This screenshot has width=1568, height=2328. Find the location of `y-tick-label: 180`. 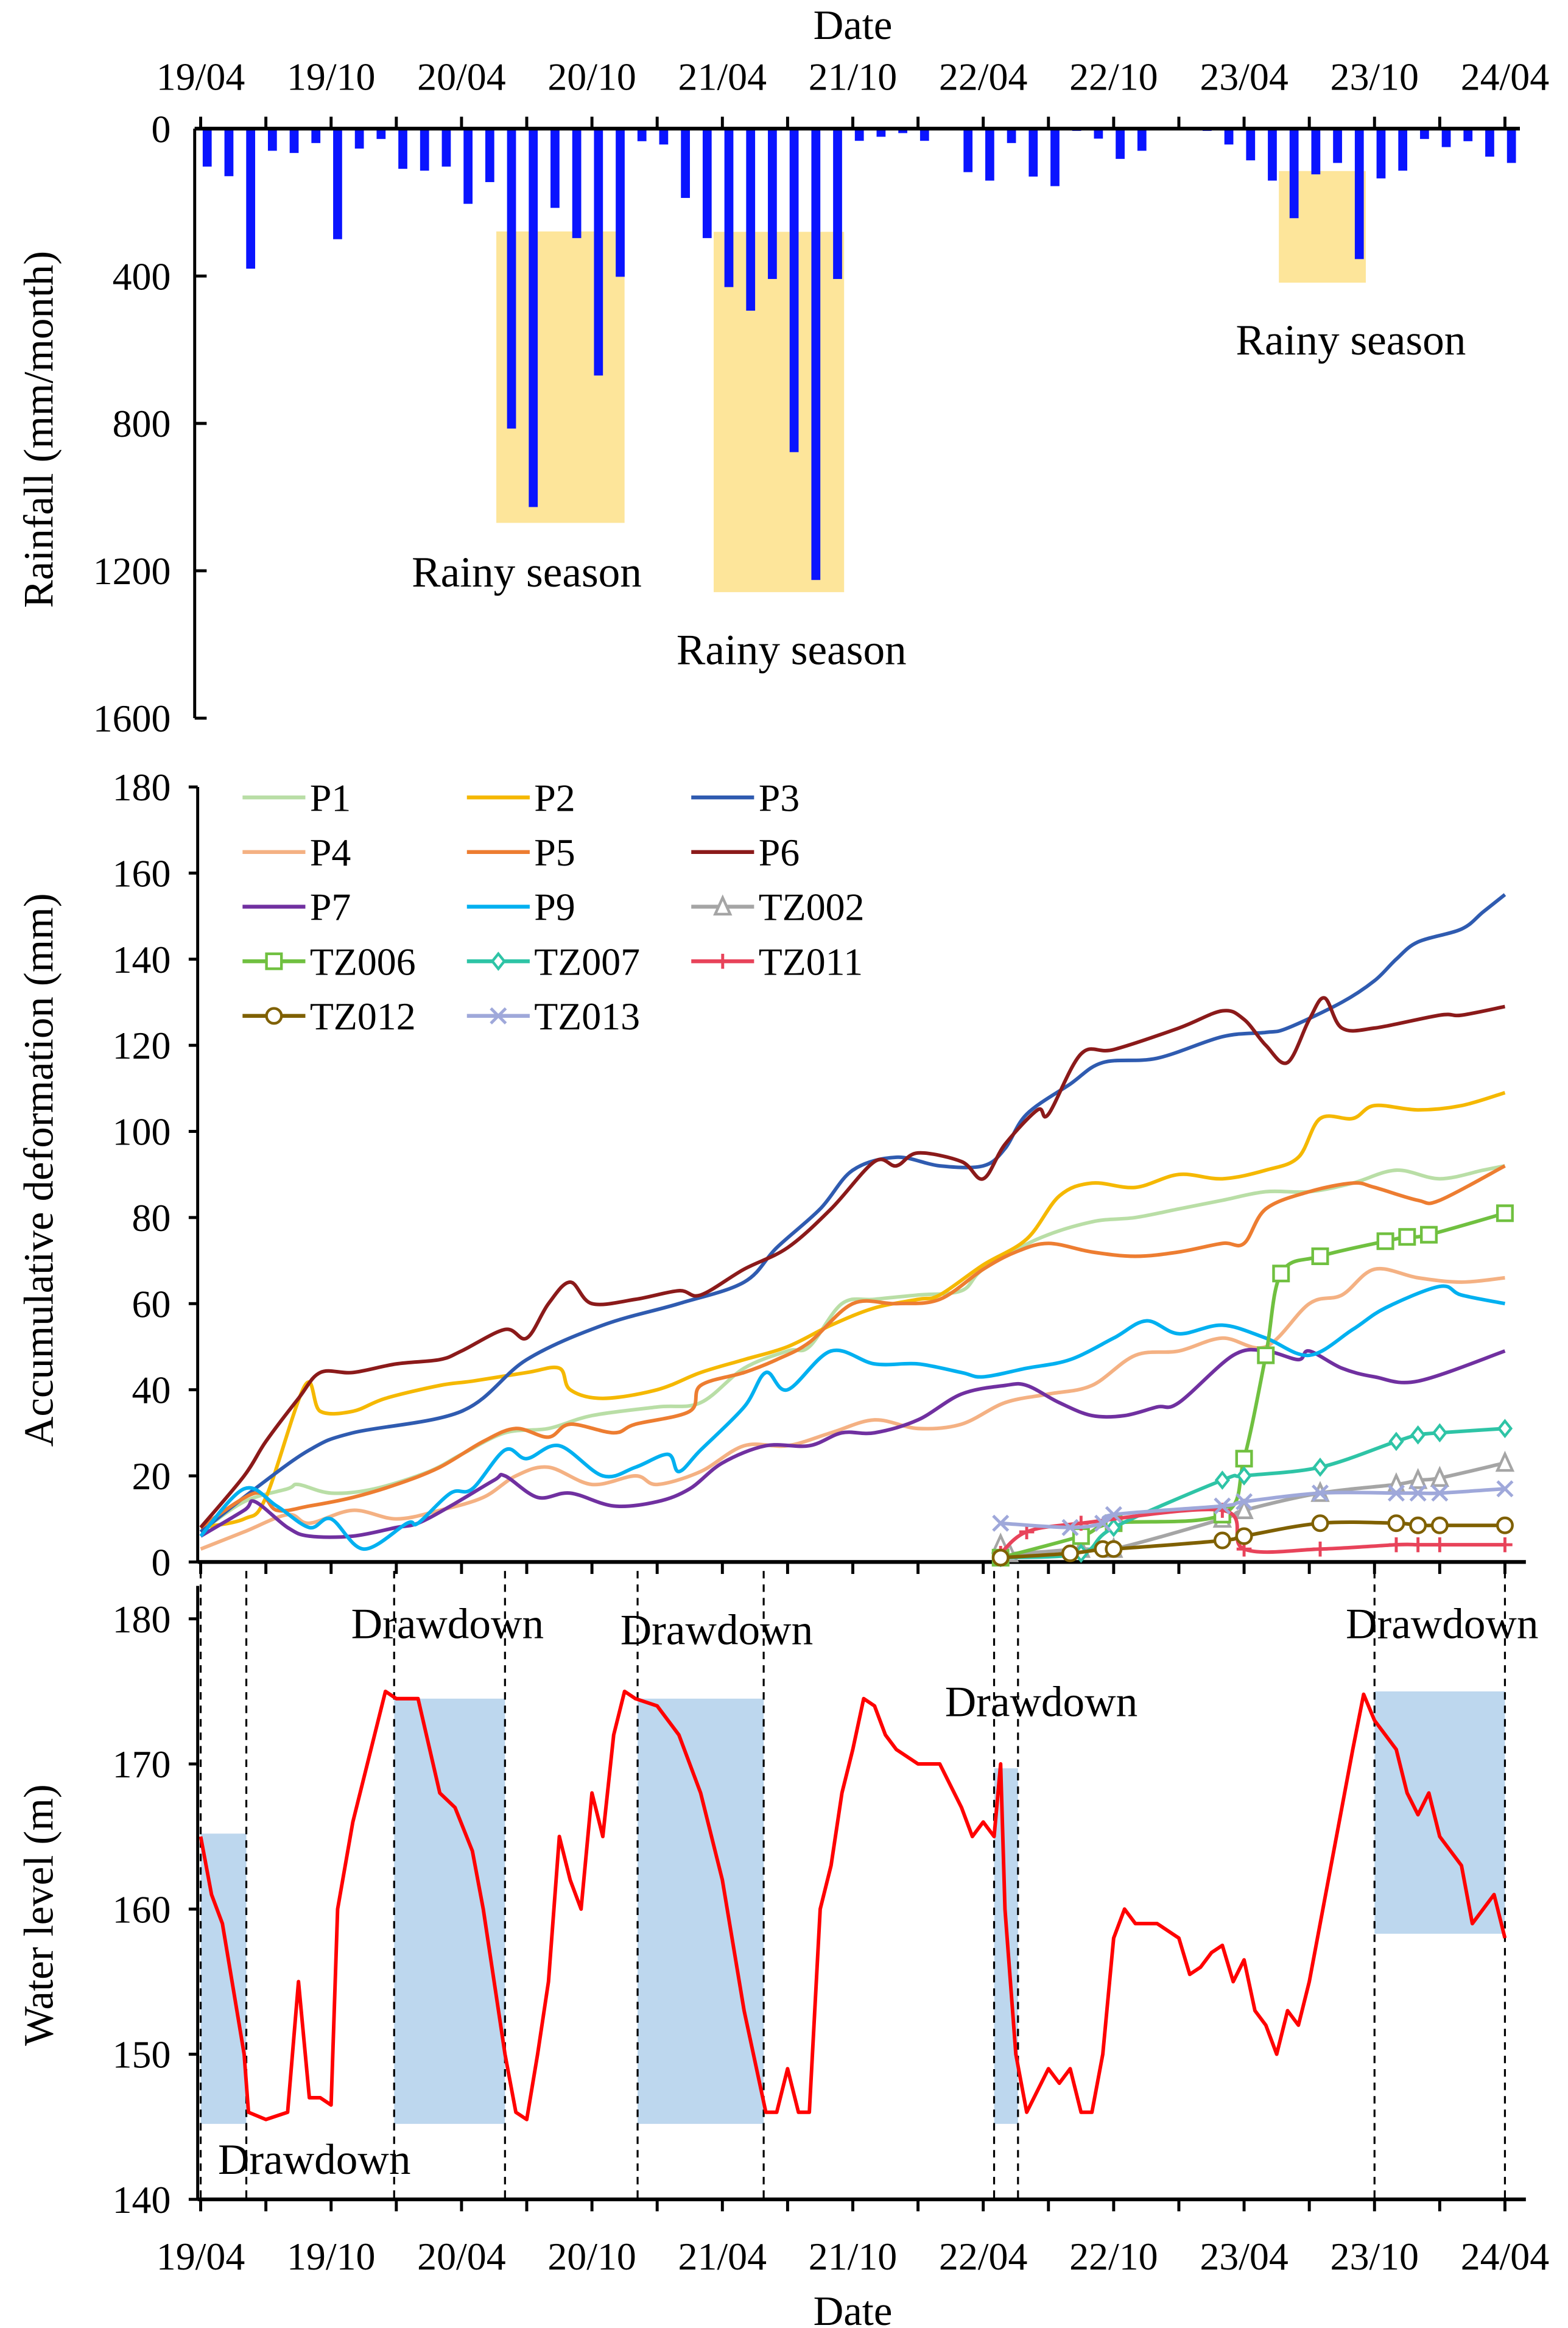

y-tick-label: 180 is located at coordinates (142, 1619).